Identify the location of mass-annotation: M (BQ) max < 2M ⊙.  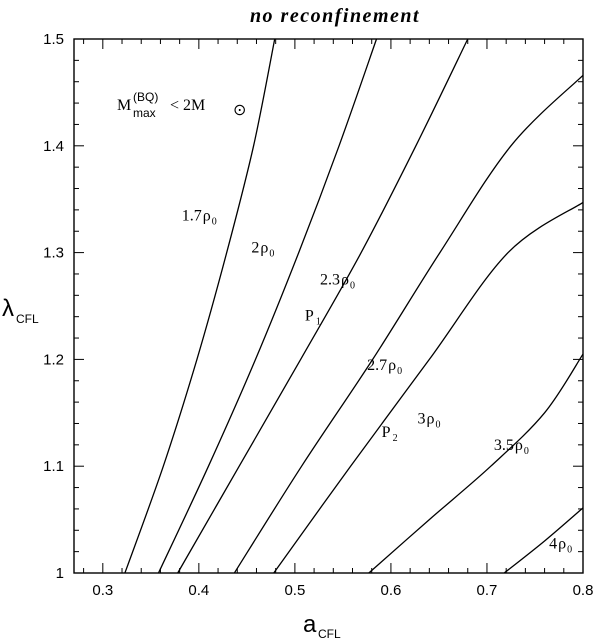
(181, 105).